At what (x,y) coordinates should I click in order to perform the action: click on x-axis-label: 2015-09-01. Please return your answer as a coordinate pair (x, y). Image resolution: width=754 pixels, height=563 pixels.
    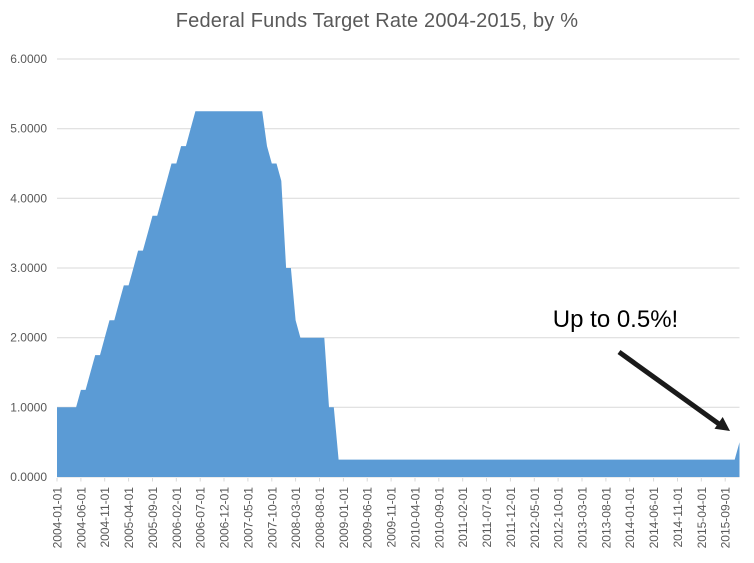
    Looking at the image, I should click on (726, 518).